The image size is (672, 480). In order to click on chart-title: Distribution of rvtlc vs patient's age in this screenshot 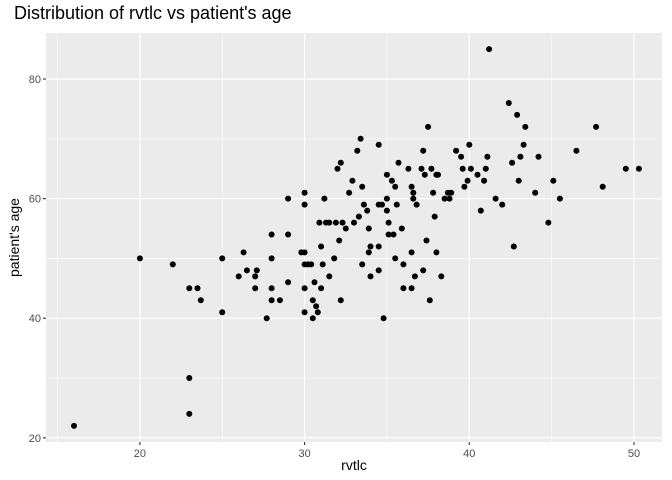, I will do `click(153, 13)`.